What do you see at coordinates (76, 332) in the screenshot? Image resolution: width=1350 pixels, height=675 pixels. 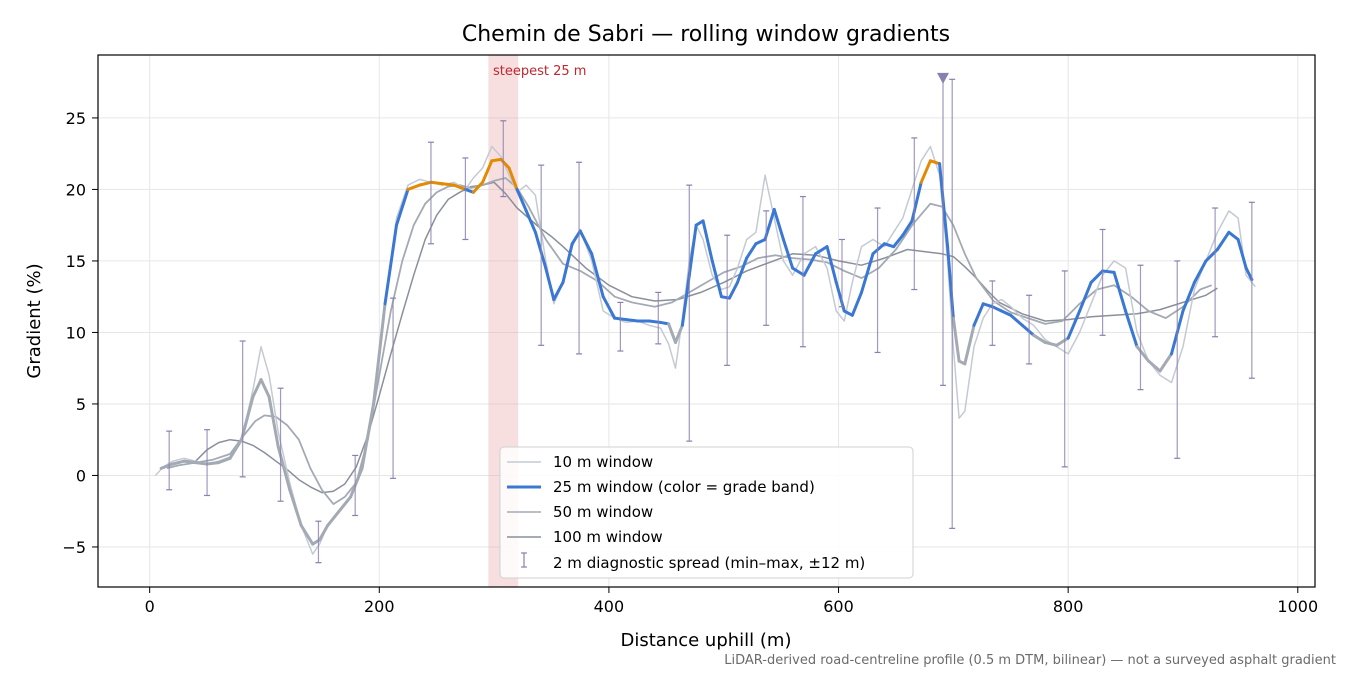 I see `y-tick-label: 10` at bounding box center [76, 332].